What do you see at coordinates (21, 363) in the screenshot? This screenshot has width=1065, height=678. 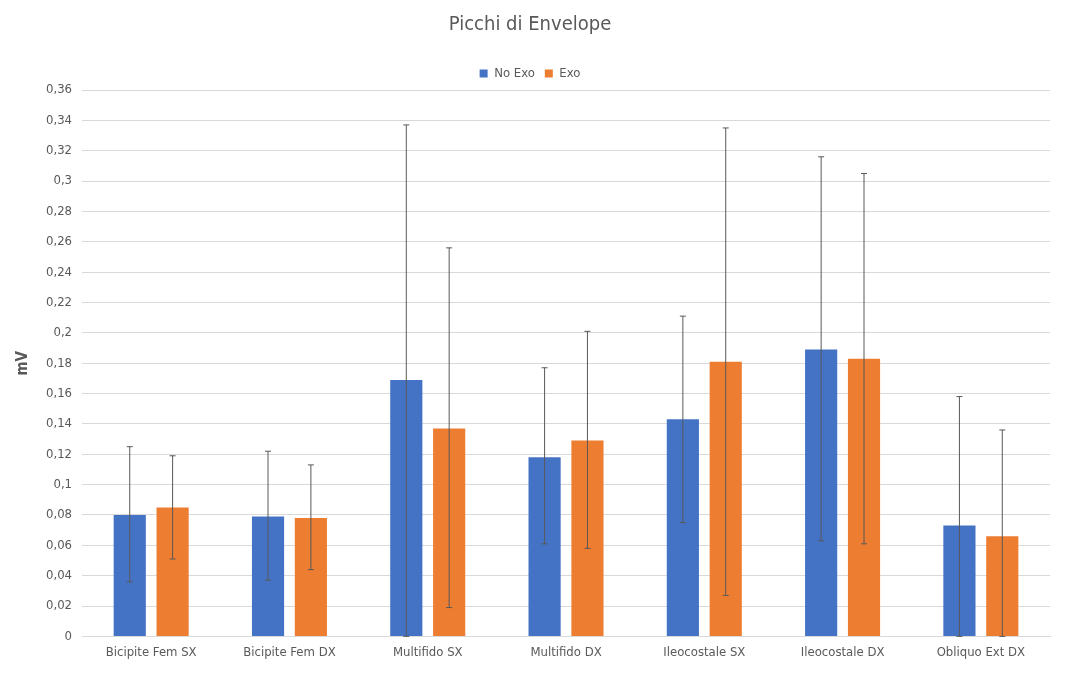 I see `y-axis-title: mV` at bounding box center [21, 363].